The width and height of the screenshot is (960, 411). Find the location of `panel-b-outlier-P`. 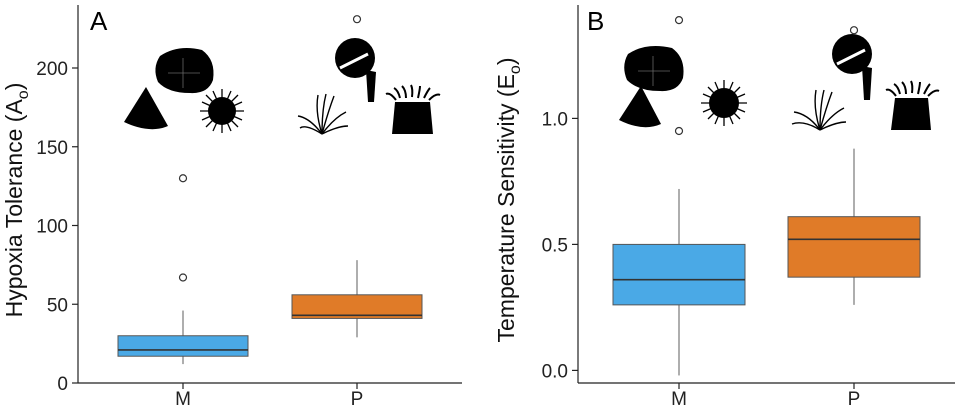

panel-b-outlier-P is located at coordinates (854, 30).